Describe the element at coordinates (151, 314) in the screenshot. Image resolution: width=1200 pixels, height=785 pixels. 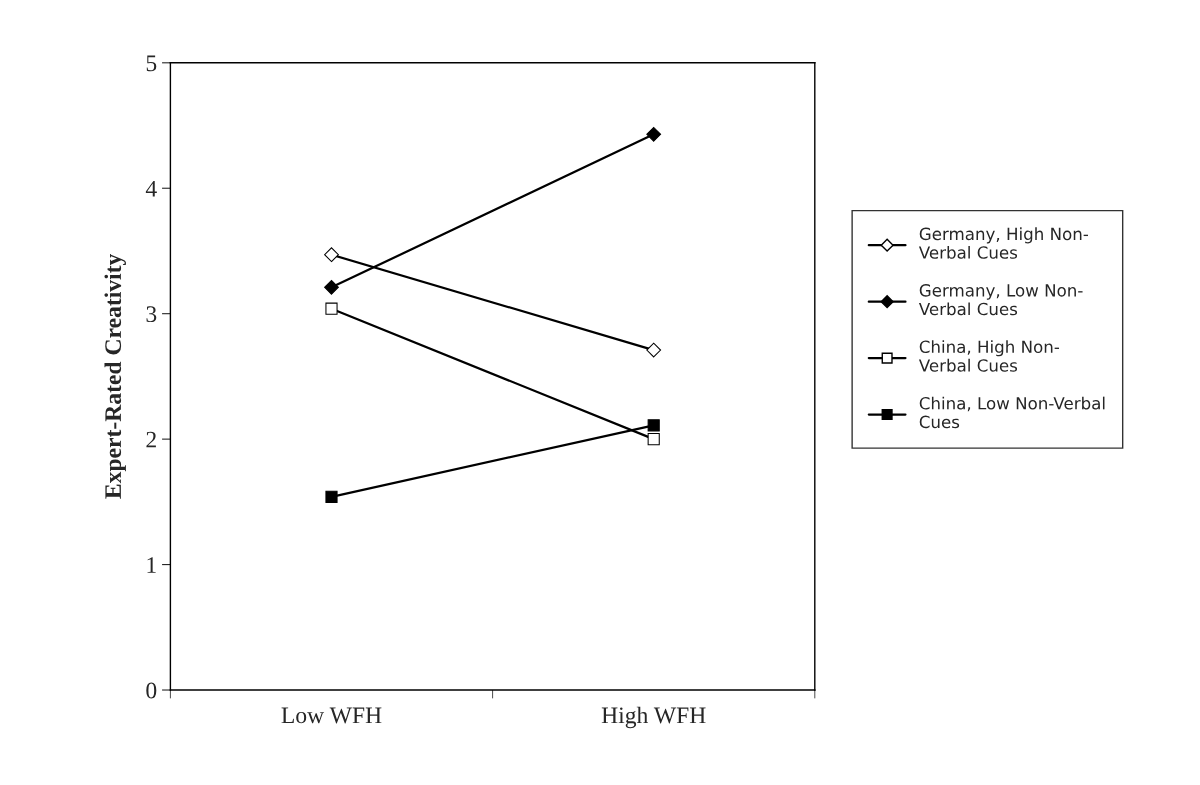
I see `y-tick-label: 3` at that location.